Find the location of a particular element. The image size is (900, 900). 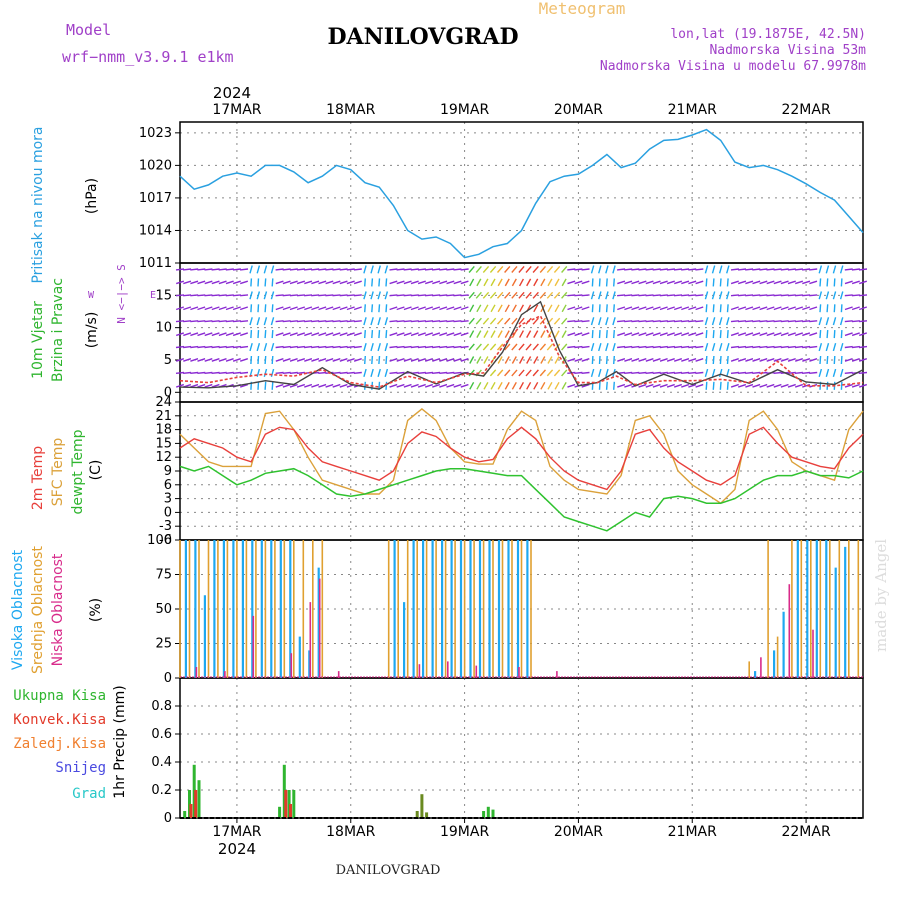

footer-title: DANILOVGRAD is located at coordinates (388, 870).